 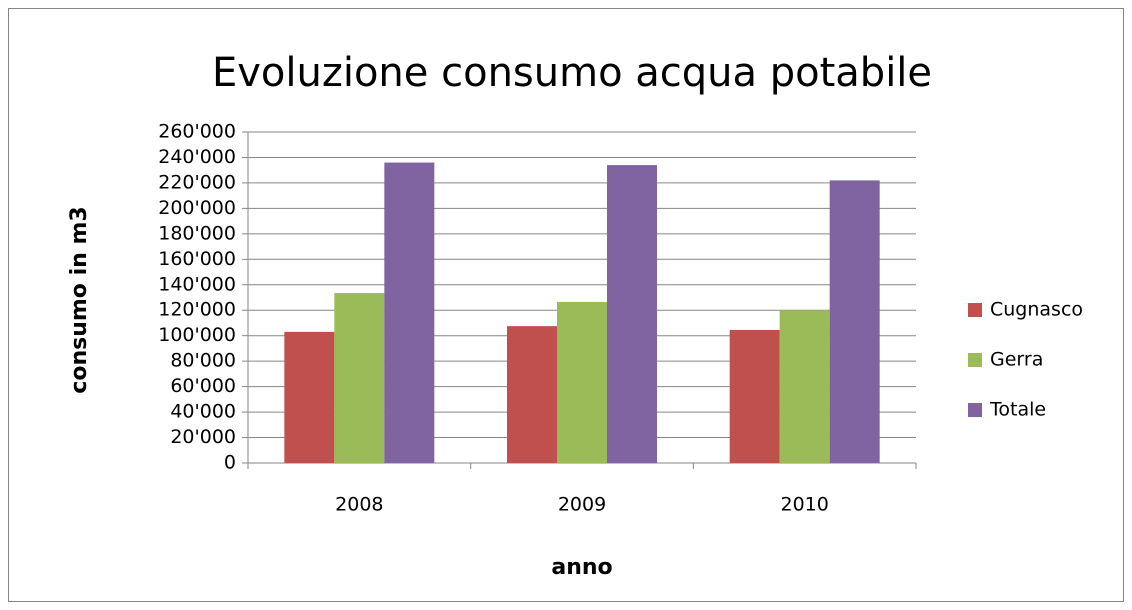 I want to click on x-tick-label: 2008, so click(x=359, y=505).